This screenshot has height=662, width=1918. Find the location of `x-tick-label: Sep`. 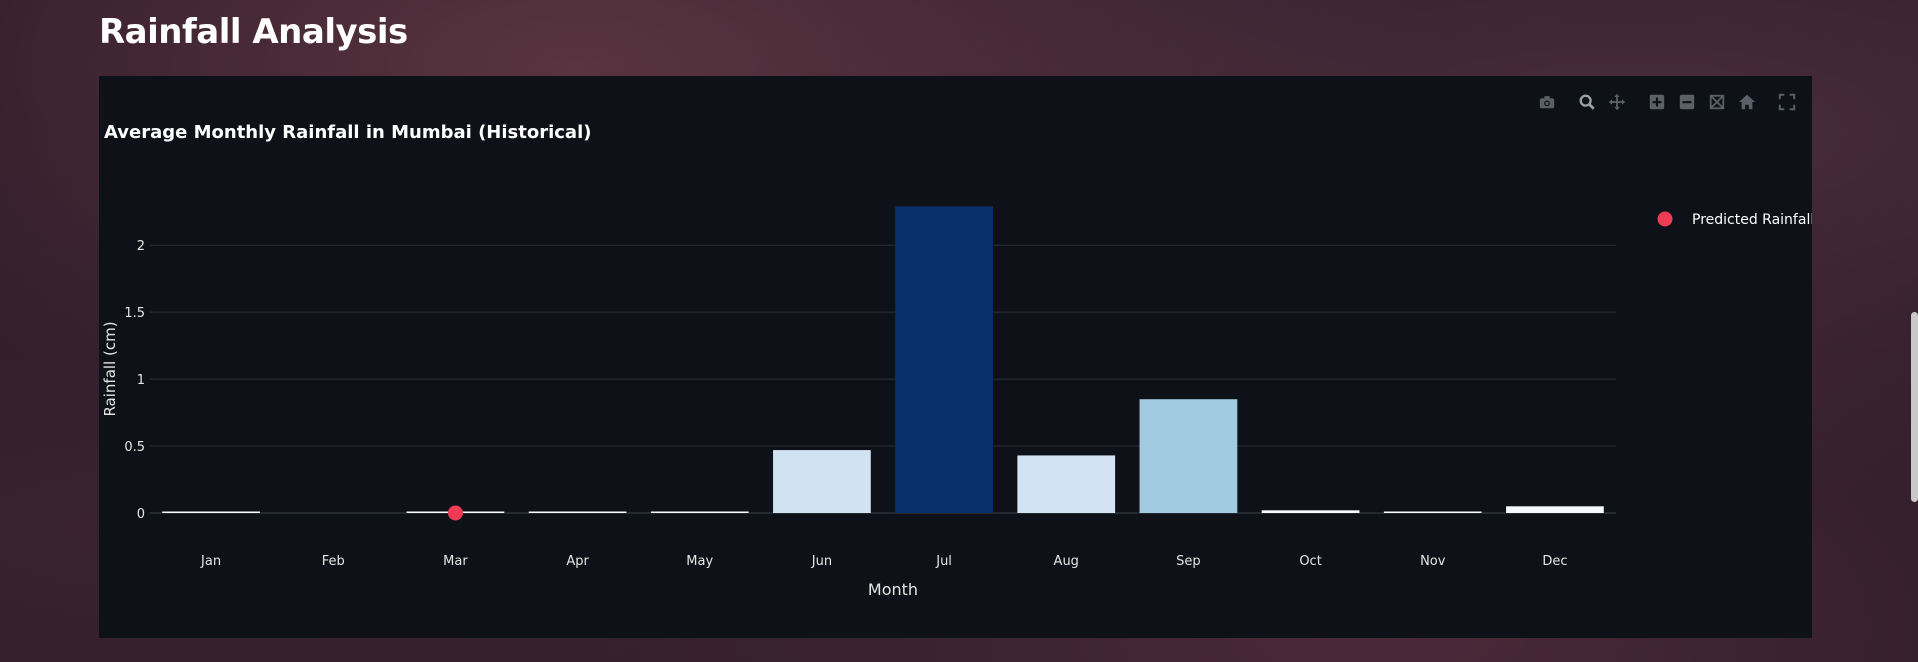

x-tick-label: Sep is located at coordinates (1188, 561).